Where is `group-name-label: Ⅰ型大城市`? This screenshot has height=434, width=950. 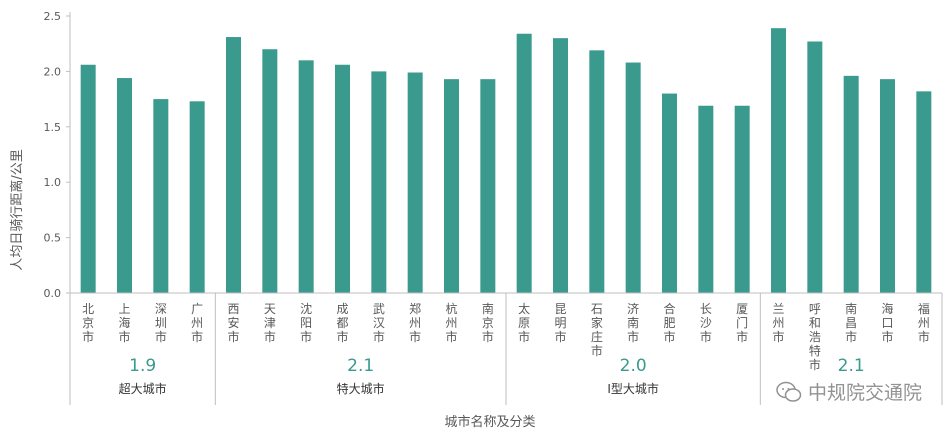 group-name-label: Ⅰ型大城市 is located at coordinates (633, 388).